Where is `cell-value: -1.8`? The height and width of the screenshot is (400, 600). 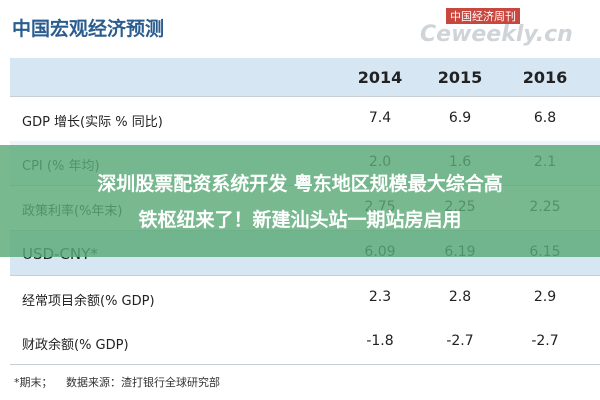 cell-value: -1.8 is located at coordinates (380, 341).